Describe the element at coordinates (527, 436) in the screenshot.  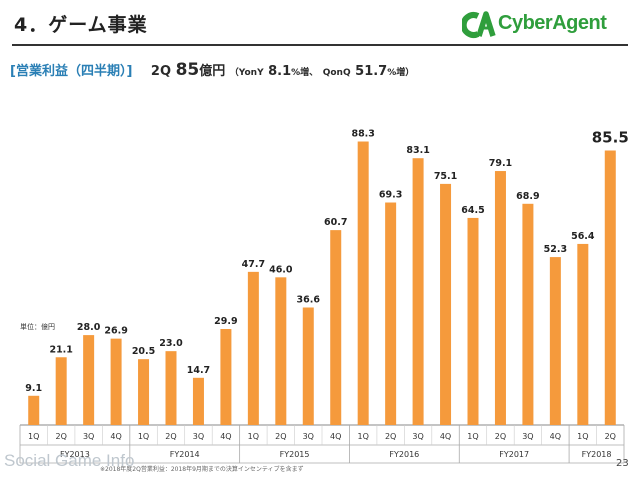
I see `tick-label-FY2017-3Q: 3Q` at that location.